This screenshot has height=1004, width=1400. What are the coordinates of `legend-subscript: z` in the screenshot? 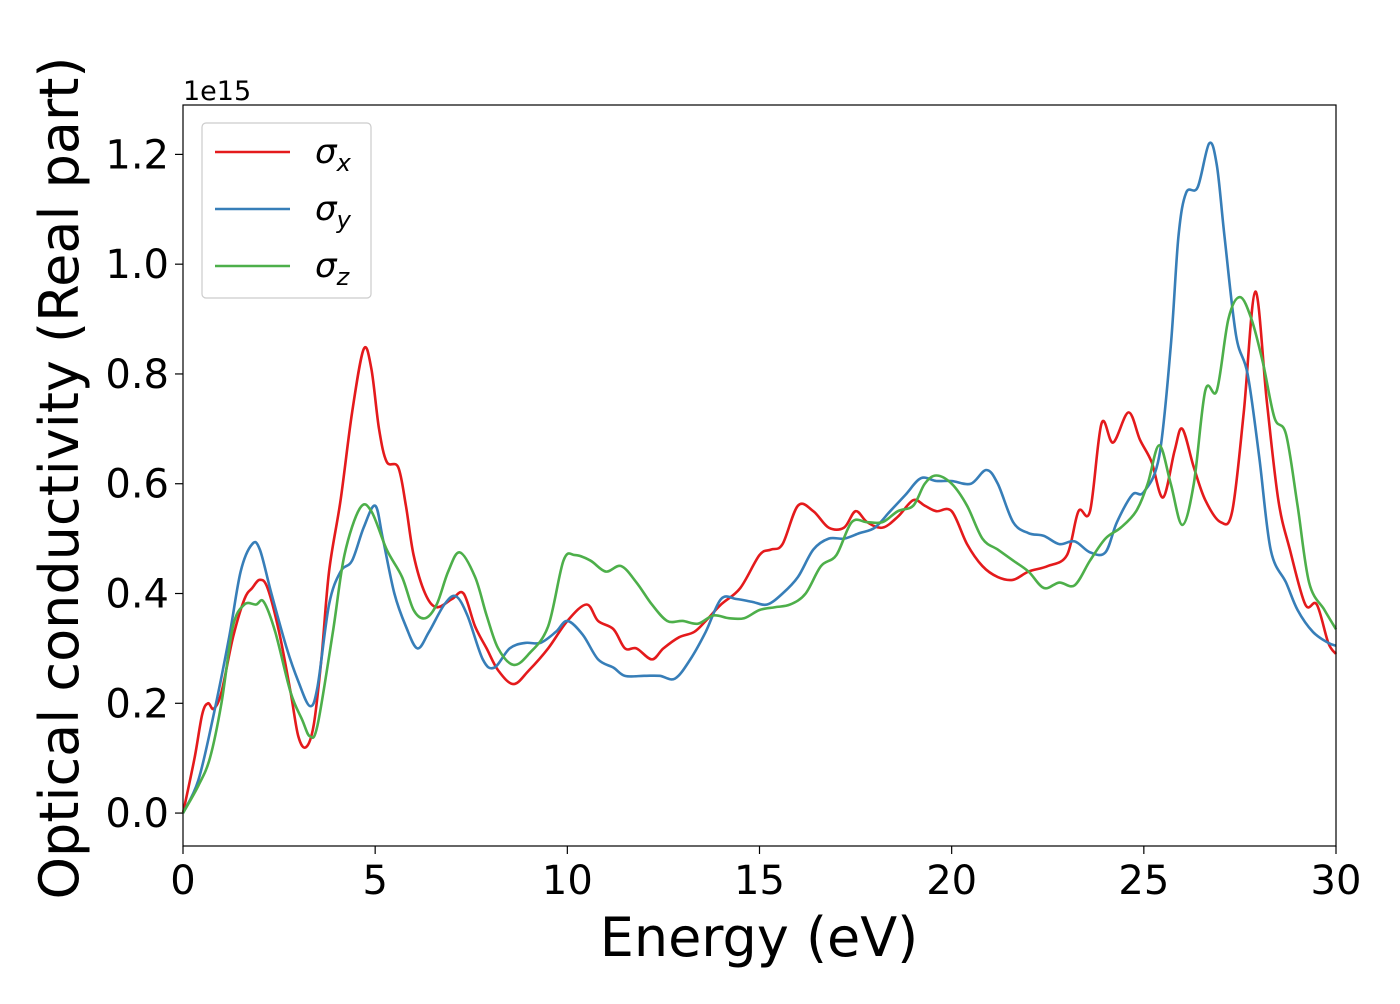 It's located at (343, 277).